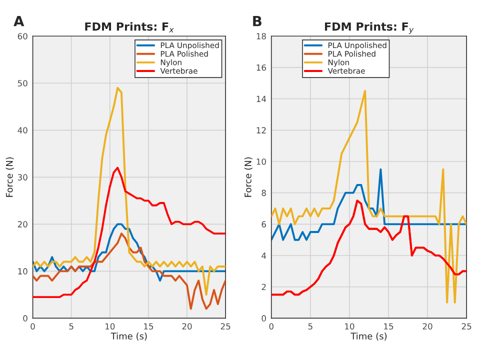 This screenshot has height=344, width=482. I want to click on y-tick-label: 4, so click(264, 255).